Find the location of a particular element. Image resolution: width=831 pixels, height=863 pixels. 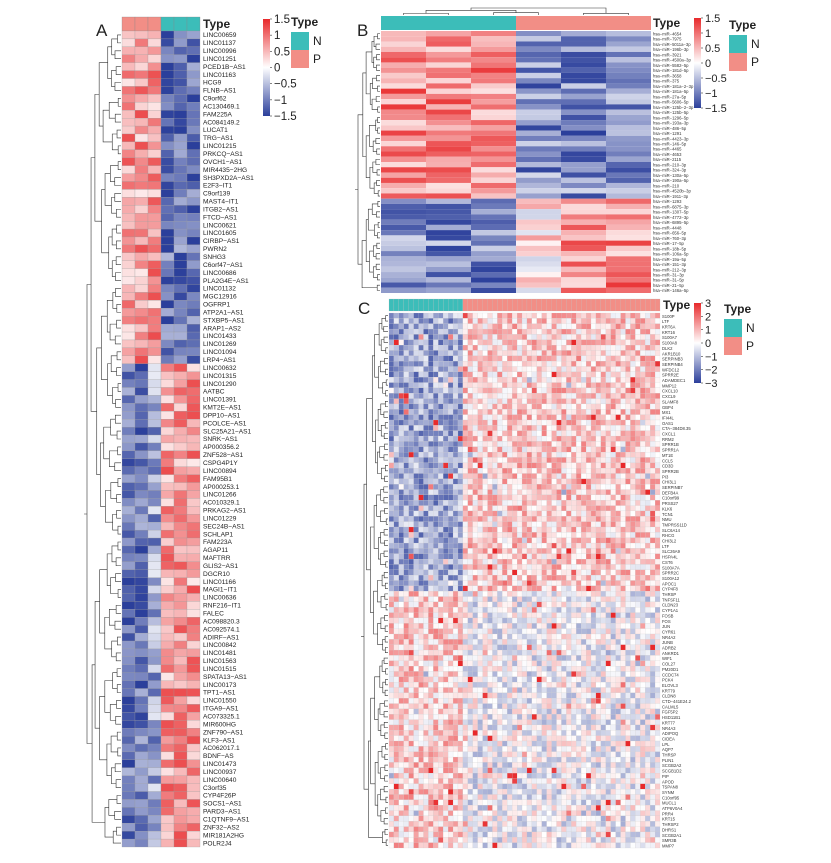

row-label: AP000253.1 is located at coordinates (221, 487).